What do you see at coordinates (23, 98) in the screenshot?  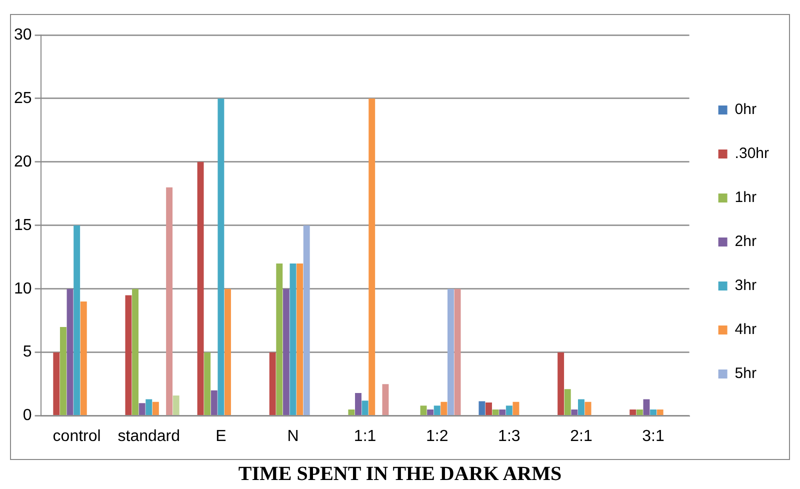 I see `y-tick-label: 25` at bounding box center [23, 98].